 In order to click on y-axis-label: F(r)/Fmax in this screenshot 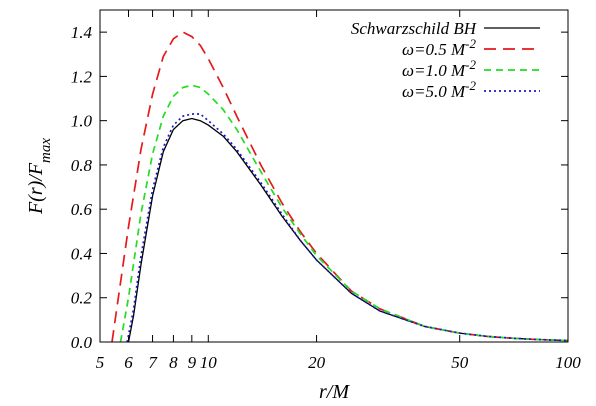, I will do `click(39, 176)`.